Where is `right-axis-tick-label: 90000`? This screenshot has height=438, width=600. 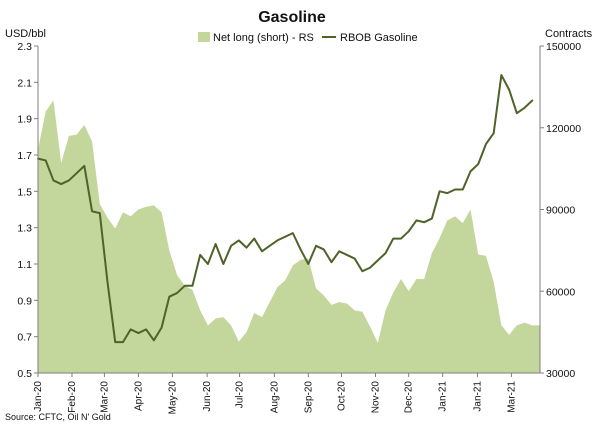 right-axis-tick-label: 90000 is located at coordinates (560, 211).